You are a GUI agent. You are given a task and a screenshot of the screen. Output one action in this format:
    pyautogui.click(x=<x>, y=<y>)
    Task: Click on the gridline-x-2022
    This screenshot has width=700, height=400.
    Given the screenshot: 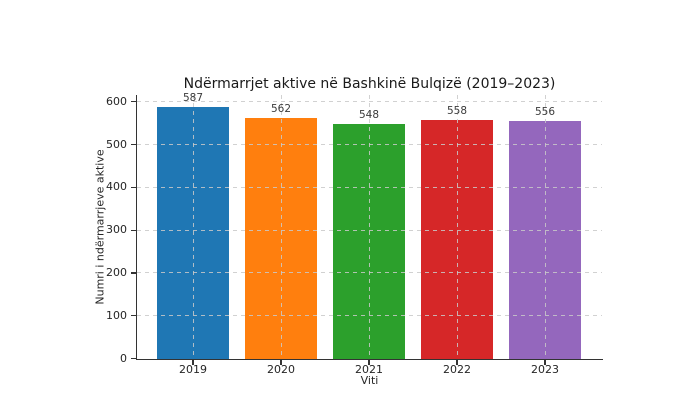 What is the action you would take?
    pyautogui.click(x=457, y=227)
    